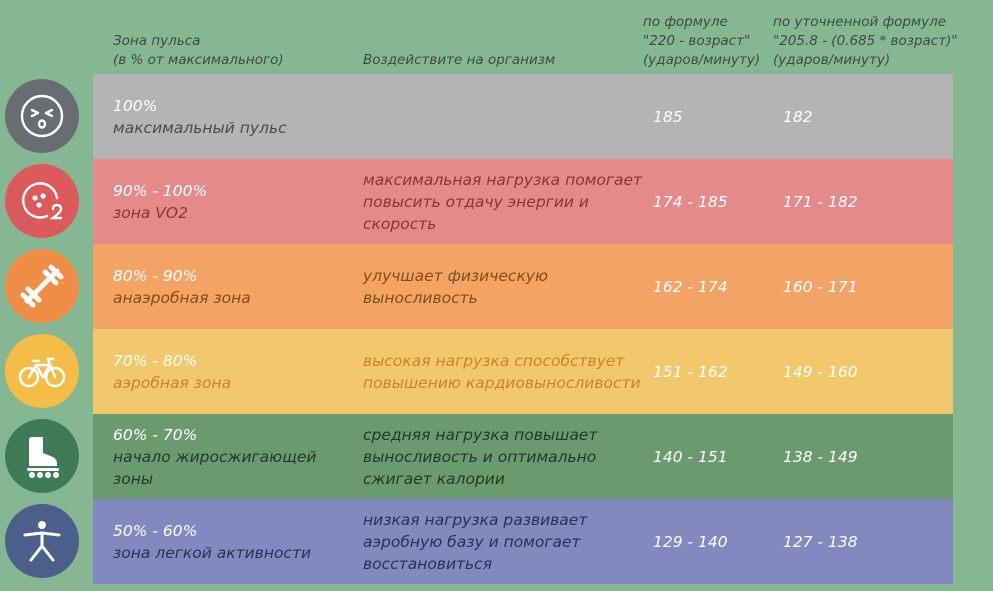  I want to click on zone-cell: 70% - 80% аэробная зона, so click(233, 371).